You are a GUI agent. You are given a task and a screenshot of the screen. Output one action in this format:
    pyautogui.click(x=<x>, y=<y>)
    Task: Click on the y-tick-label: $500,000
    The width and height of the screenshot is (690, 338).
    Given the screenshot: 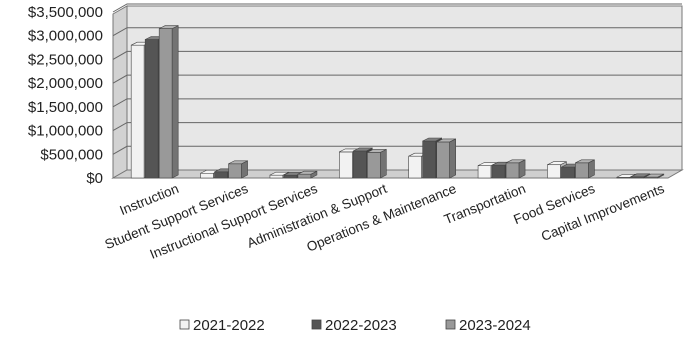 What is the action you would take?
    pyautogui.click(x=71, y=154)
    